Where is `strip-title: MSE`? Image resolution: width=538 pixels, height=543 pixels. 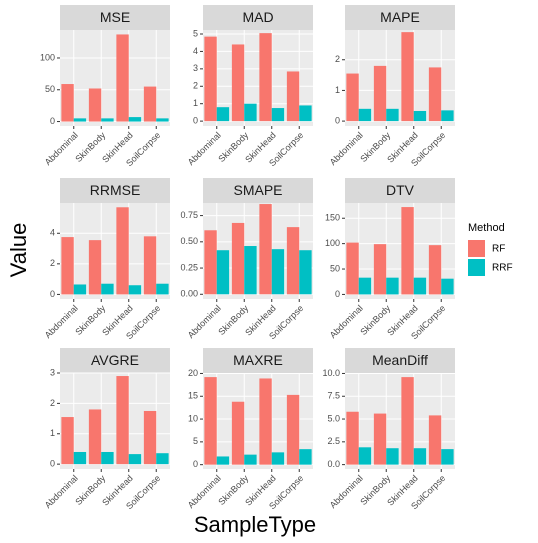
strip-title: MSE is located at coordinates (115, 17).